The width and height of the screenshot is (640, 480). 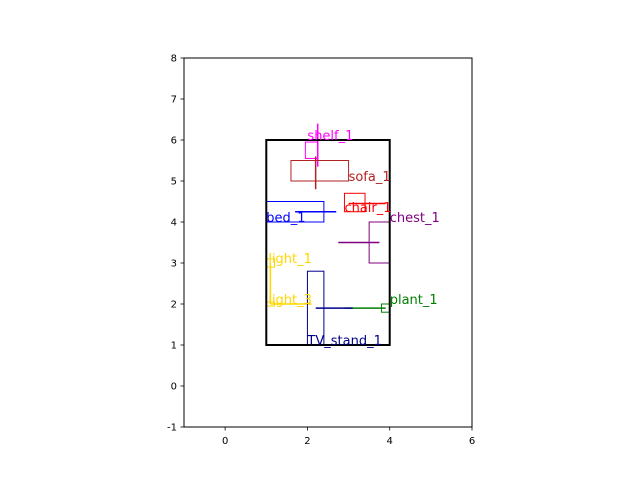 I want to click on objects-layer, so click(x=328, y=234).